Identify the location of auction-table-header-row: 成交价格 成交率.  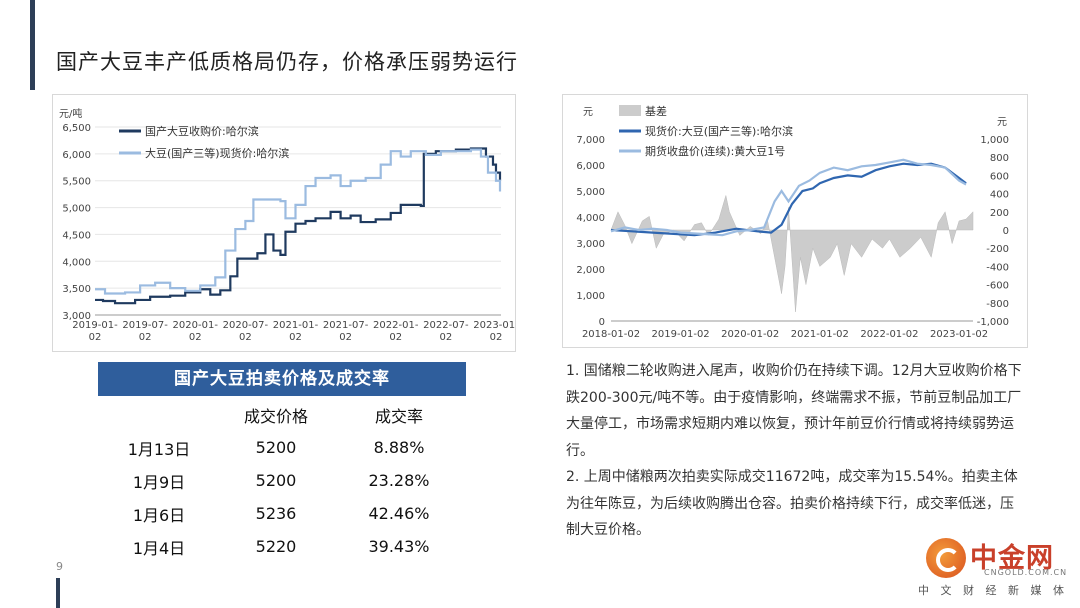
(282, 414).